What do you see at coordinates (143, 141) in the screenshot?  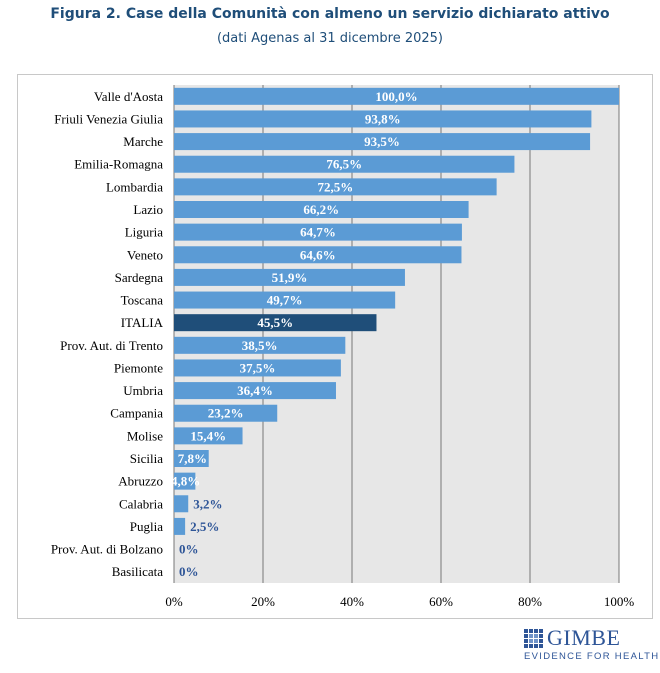 I see `category-label: Marche` at bounding box center [143, 141].